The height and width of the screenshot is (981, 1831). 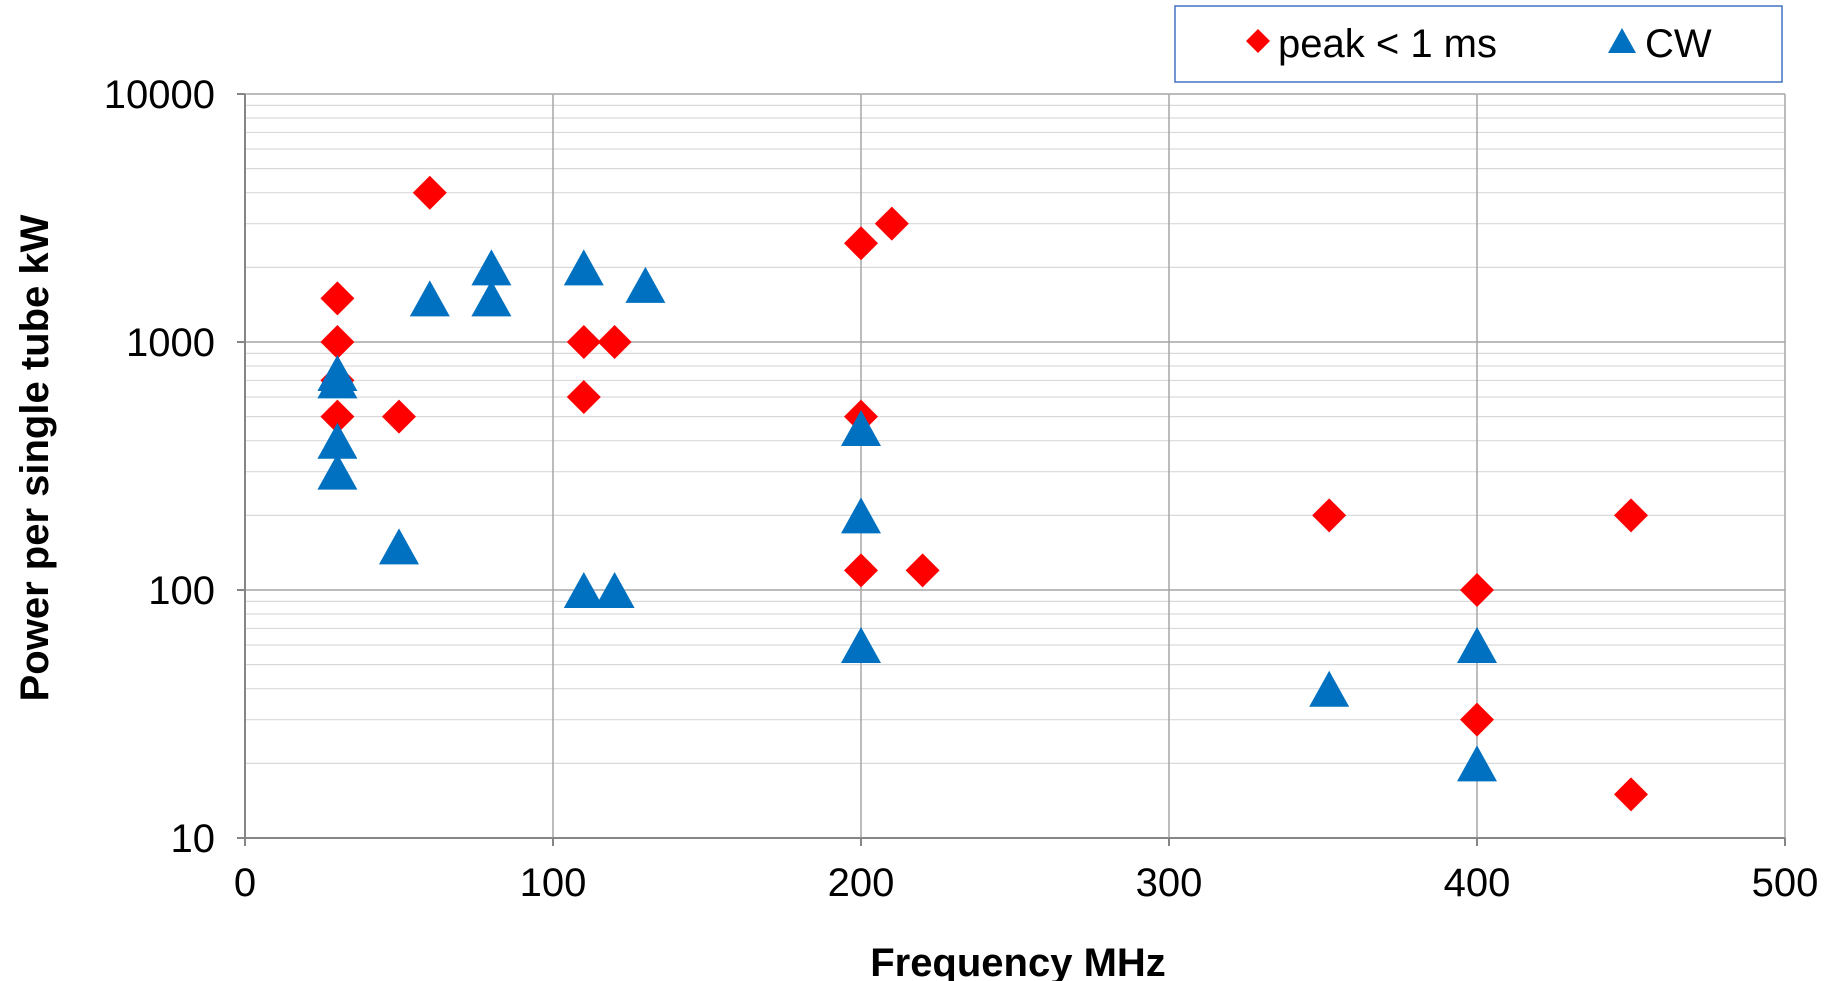 I want to click on x-tick-label: 400, so click(x=1477, y=883).